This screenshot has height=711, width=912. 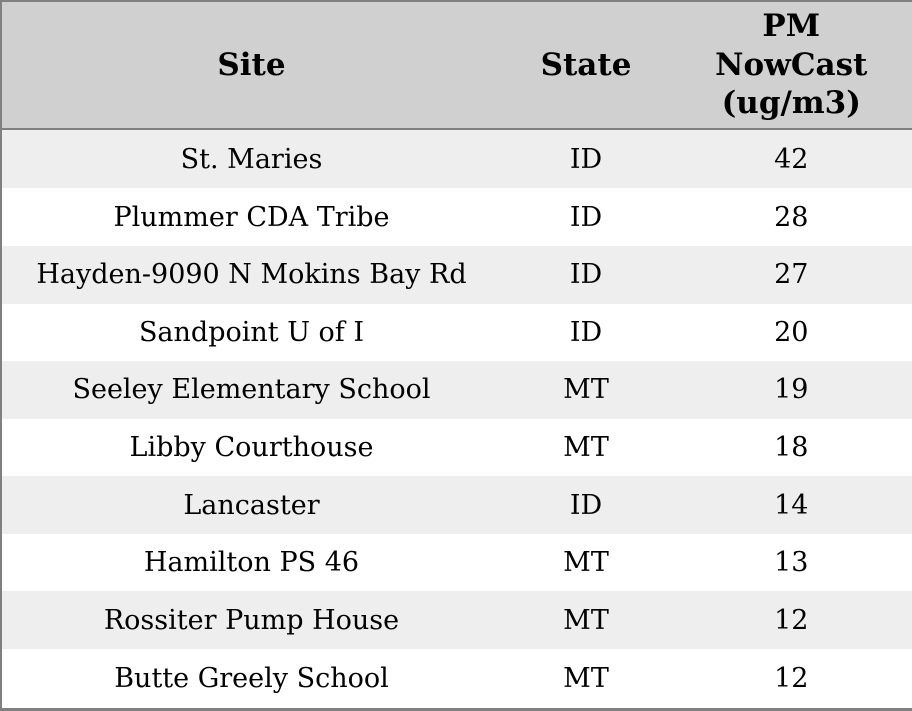 What do you see at coordinates (251, 448) in the screenshot?
I see `site-cell: Libby Courthouse` at bounding box center [251, 448].